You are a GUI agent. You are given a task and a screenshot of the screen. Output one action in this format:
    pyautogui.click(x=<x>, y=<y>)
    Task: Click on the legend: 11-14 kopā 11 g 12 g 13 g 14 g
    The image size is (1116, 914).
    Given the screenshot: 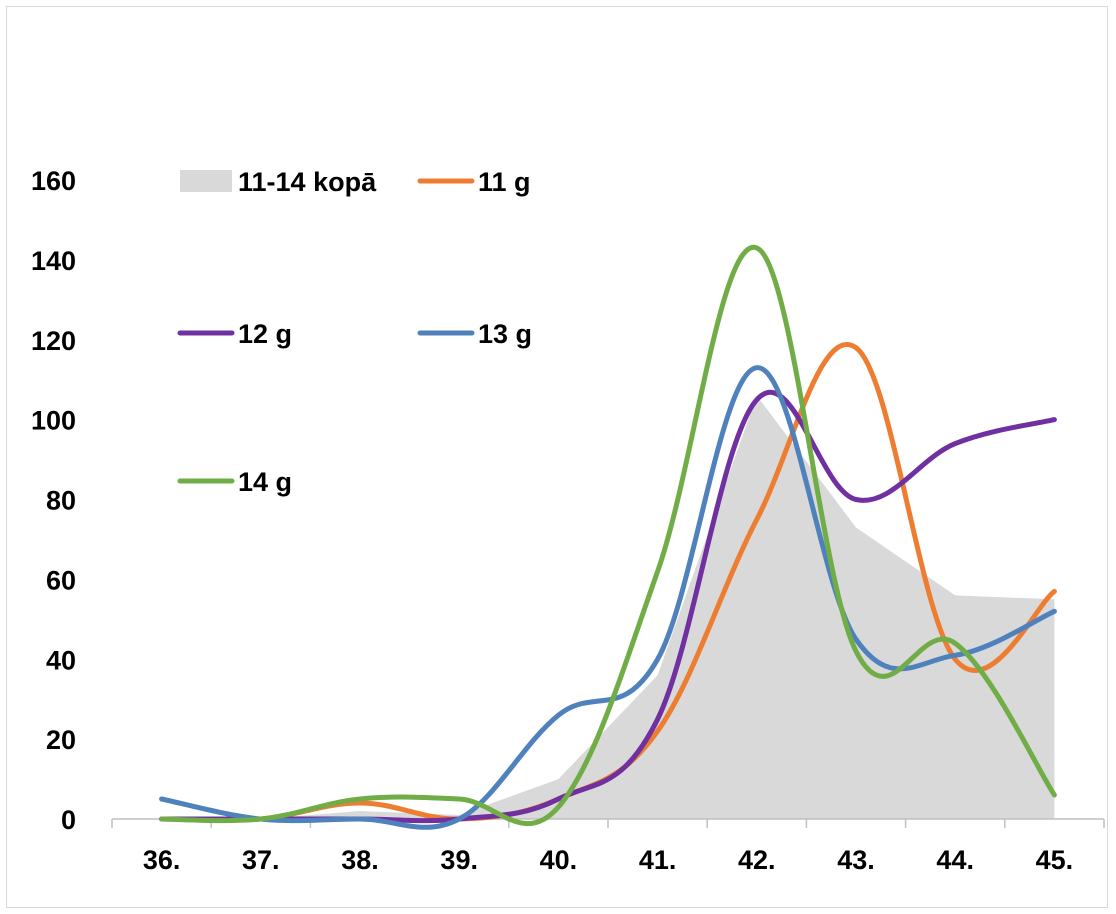 What is the action you would take?
    pyautogui.click(x=354, y=332)
    